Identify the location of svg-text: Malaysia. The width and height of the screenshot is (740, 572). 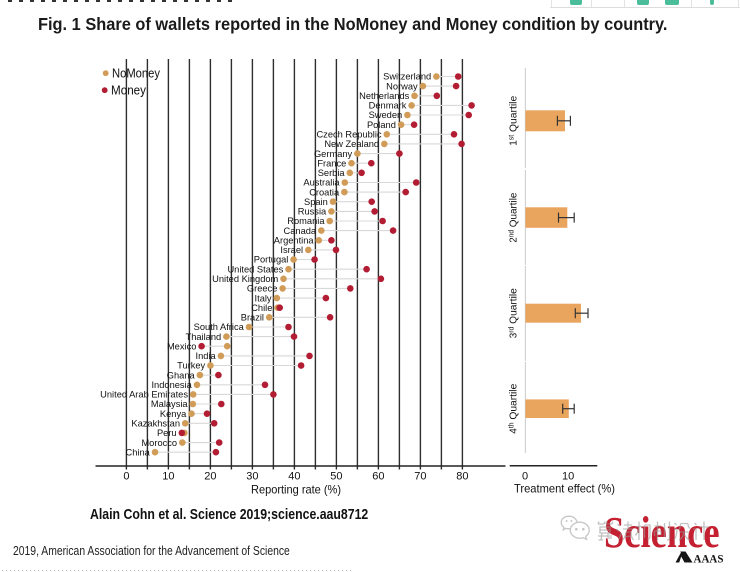
(170, 404).